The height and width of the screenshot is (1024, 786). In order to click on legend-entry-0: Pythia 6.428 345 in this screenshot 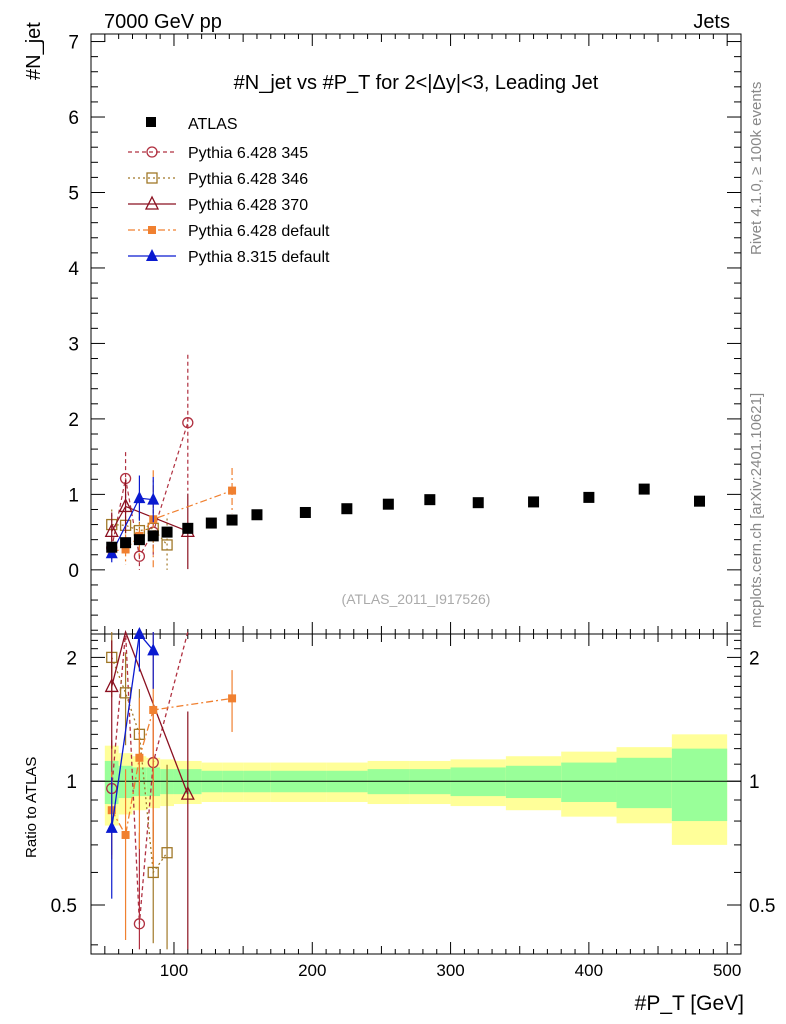, I will do `click(218, 153)`.